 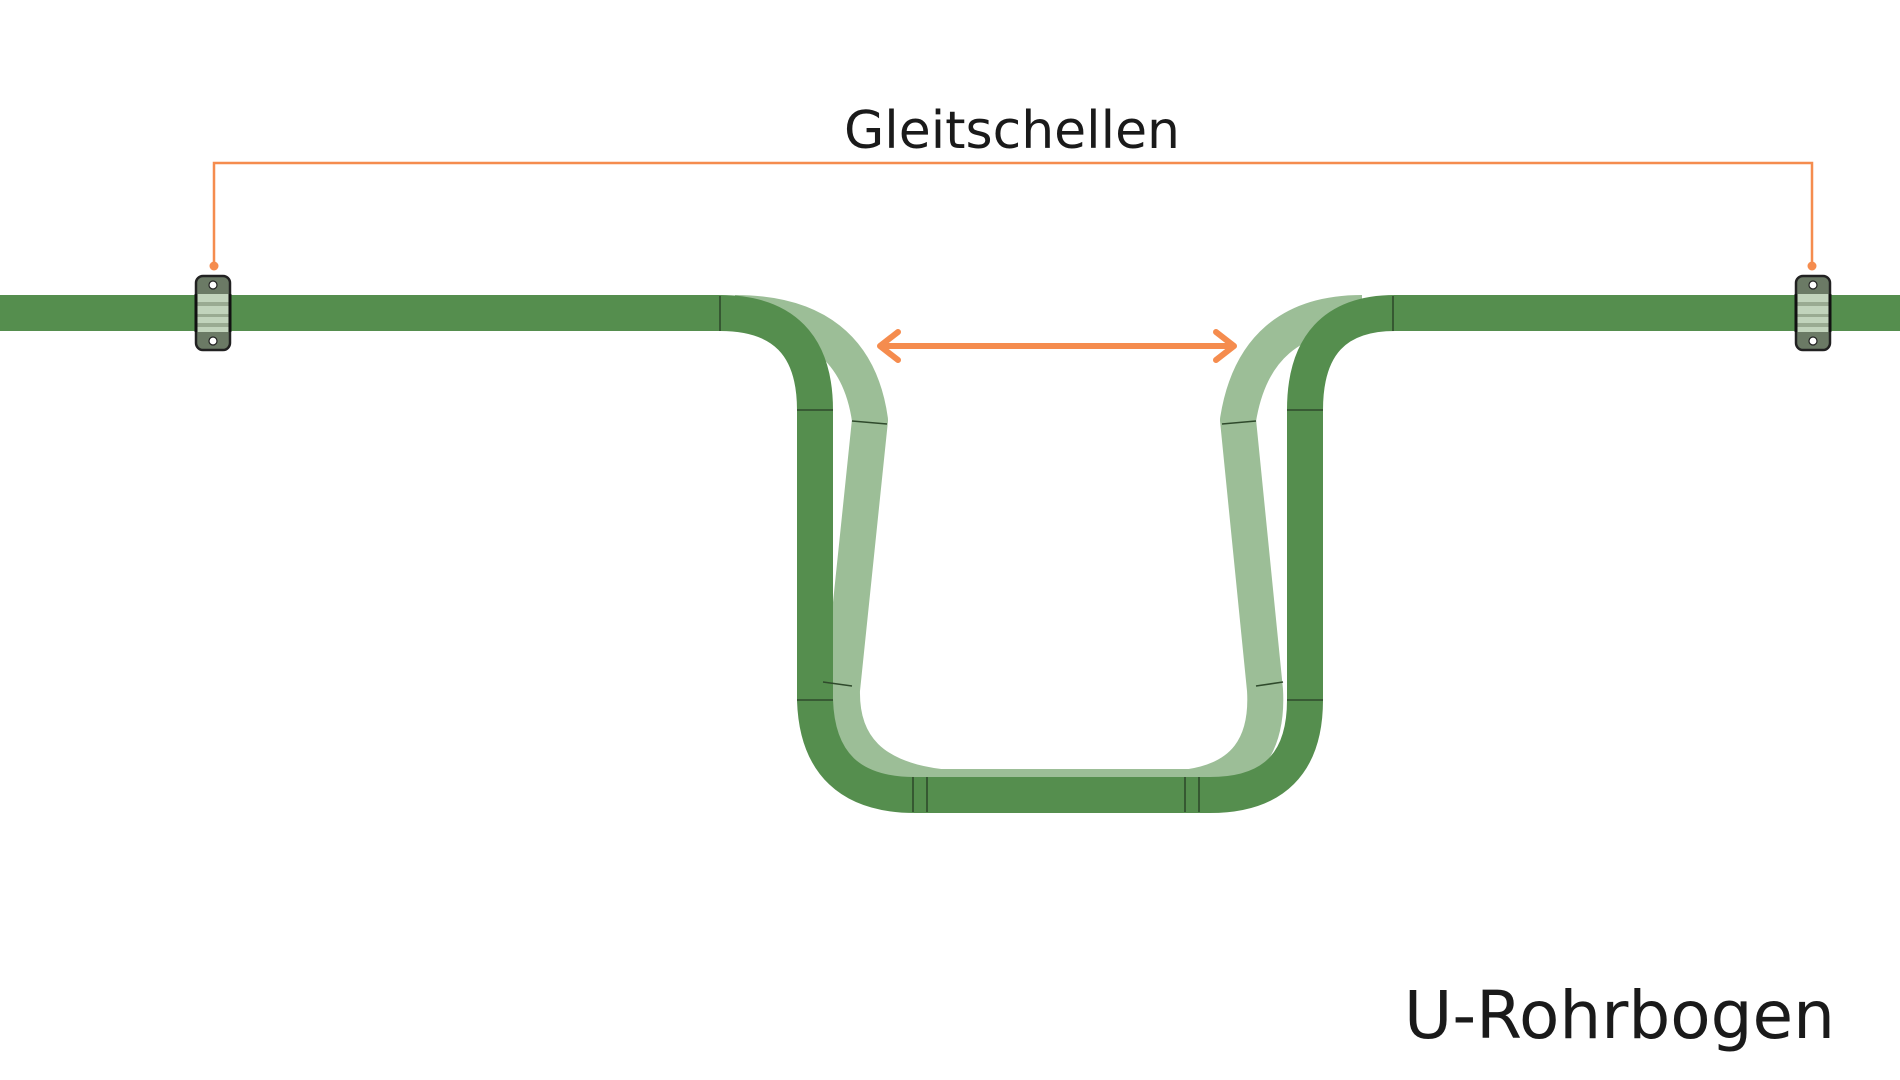 I want to click on sliding-clamp-right, so click(x=1813, y=313).